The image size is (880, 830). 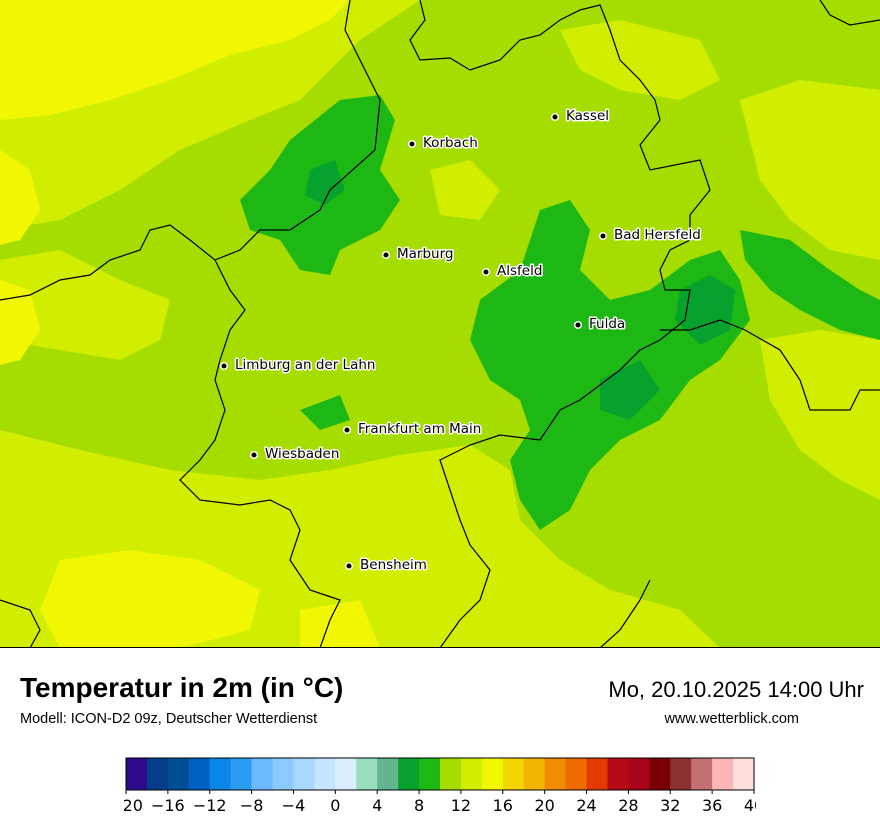 What do you see at coordinates (628, 805) in the screenshot?
I see `scale-tick-label: 28` at bounding box center [628, 805].